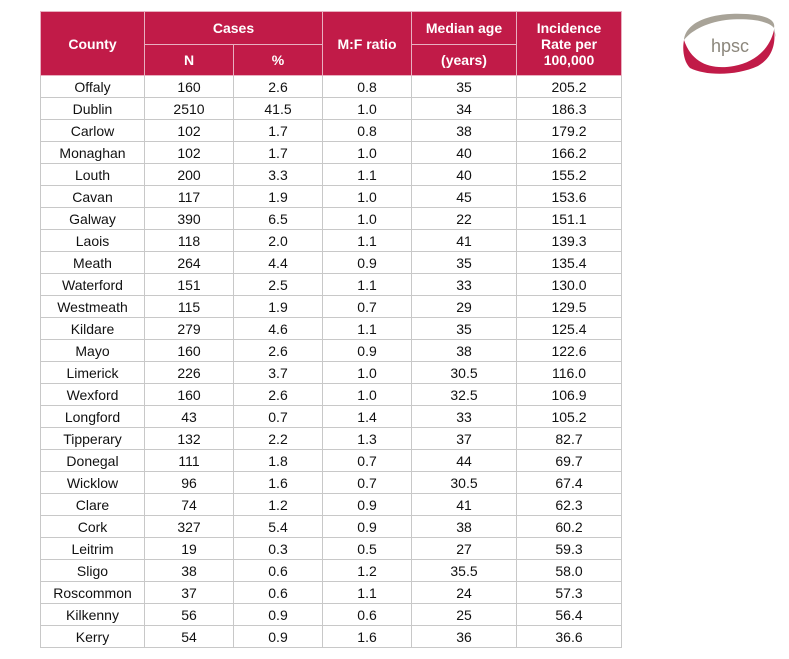  I want to click on table-row: Kilkenny 56 0.9 0.6 25 56.4, so click(331, 614).